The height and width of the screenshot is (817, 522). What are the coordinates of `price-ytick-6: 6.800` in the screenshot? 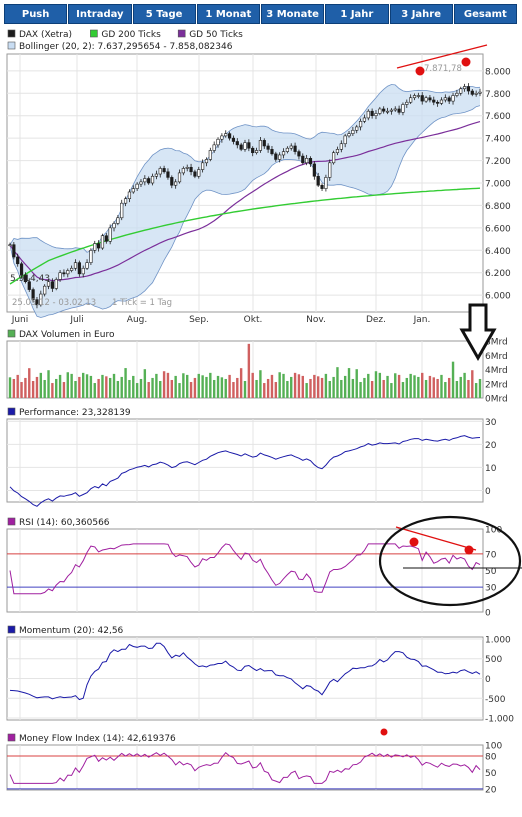 It's located at (498, 207).